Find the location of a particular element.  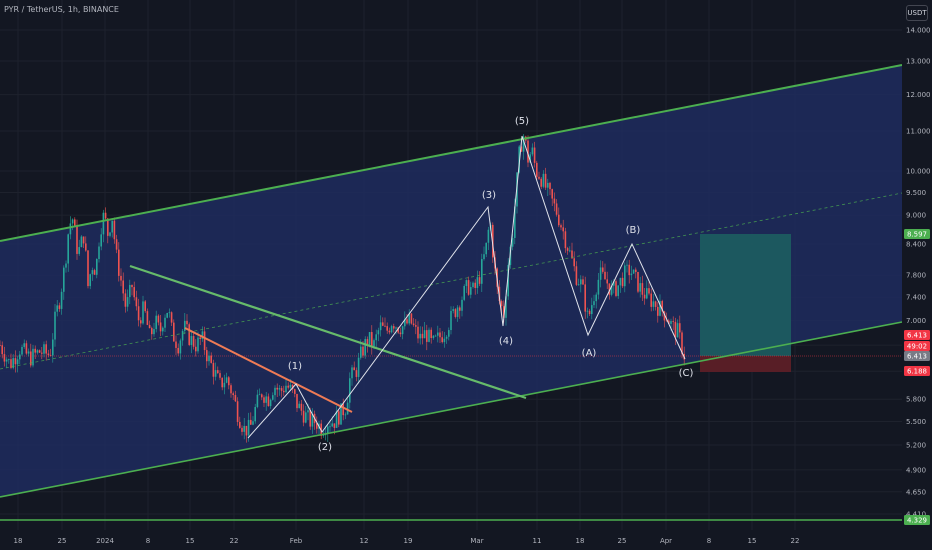

wave-label: (4) is located at coordinates (506, 341).